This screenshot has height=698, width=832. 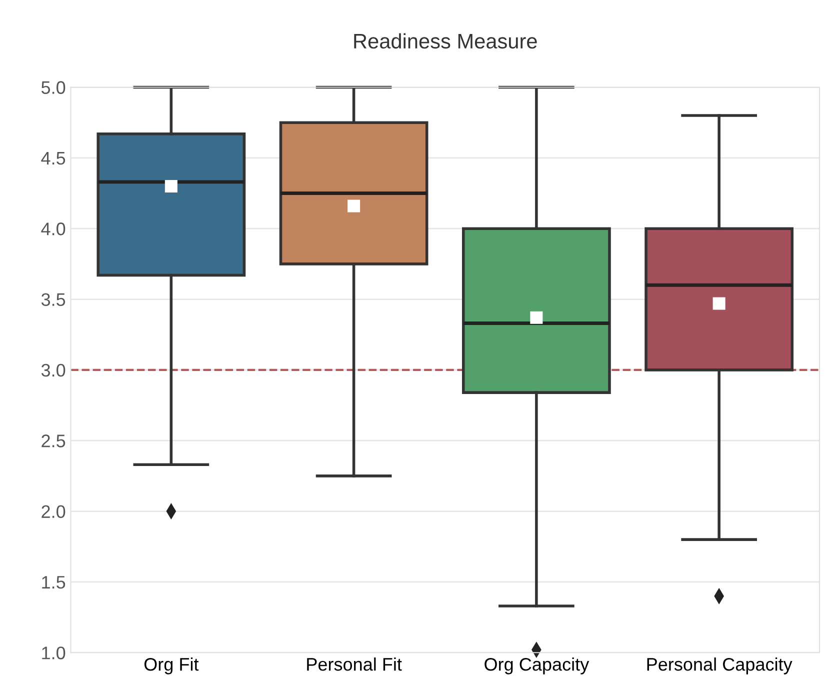 What do you see at coordinates (54, 511) in the screenshot?
I see `y-tick-label: 2.0` at bounding box center [54, 511].